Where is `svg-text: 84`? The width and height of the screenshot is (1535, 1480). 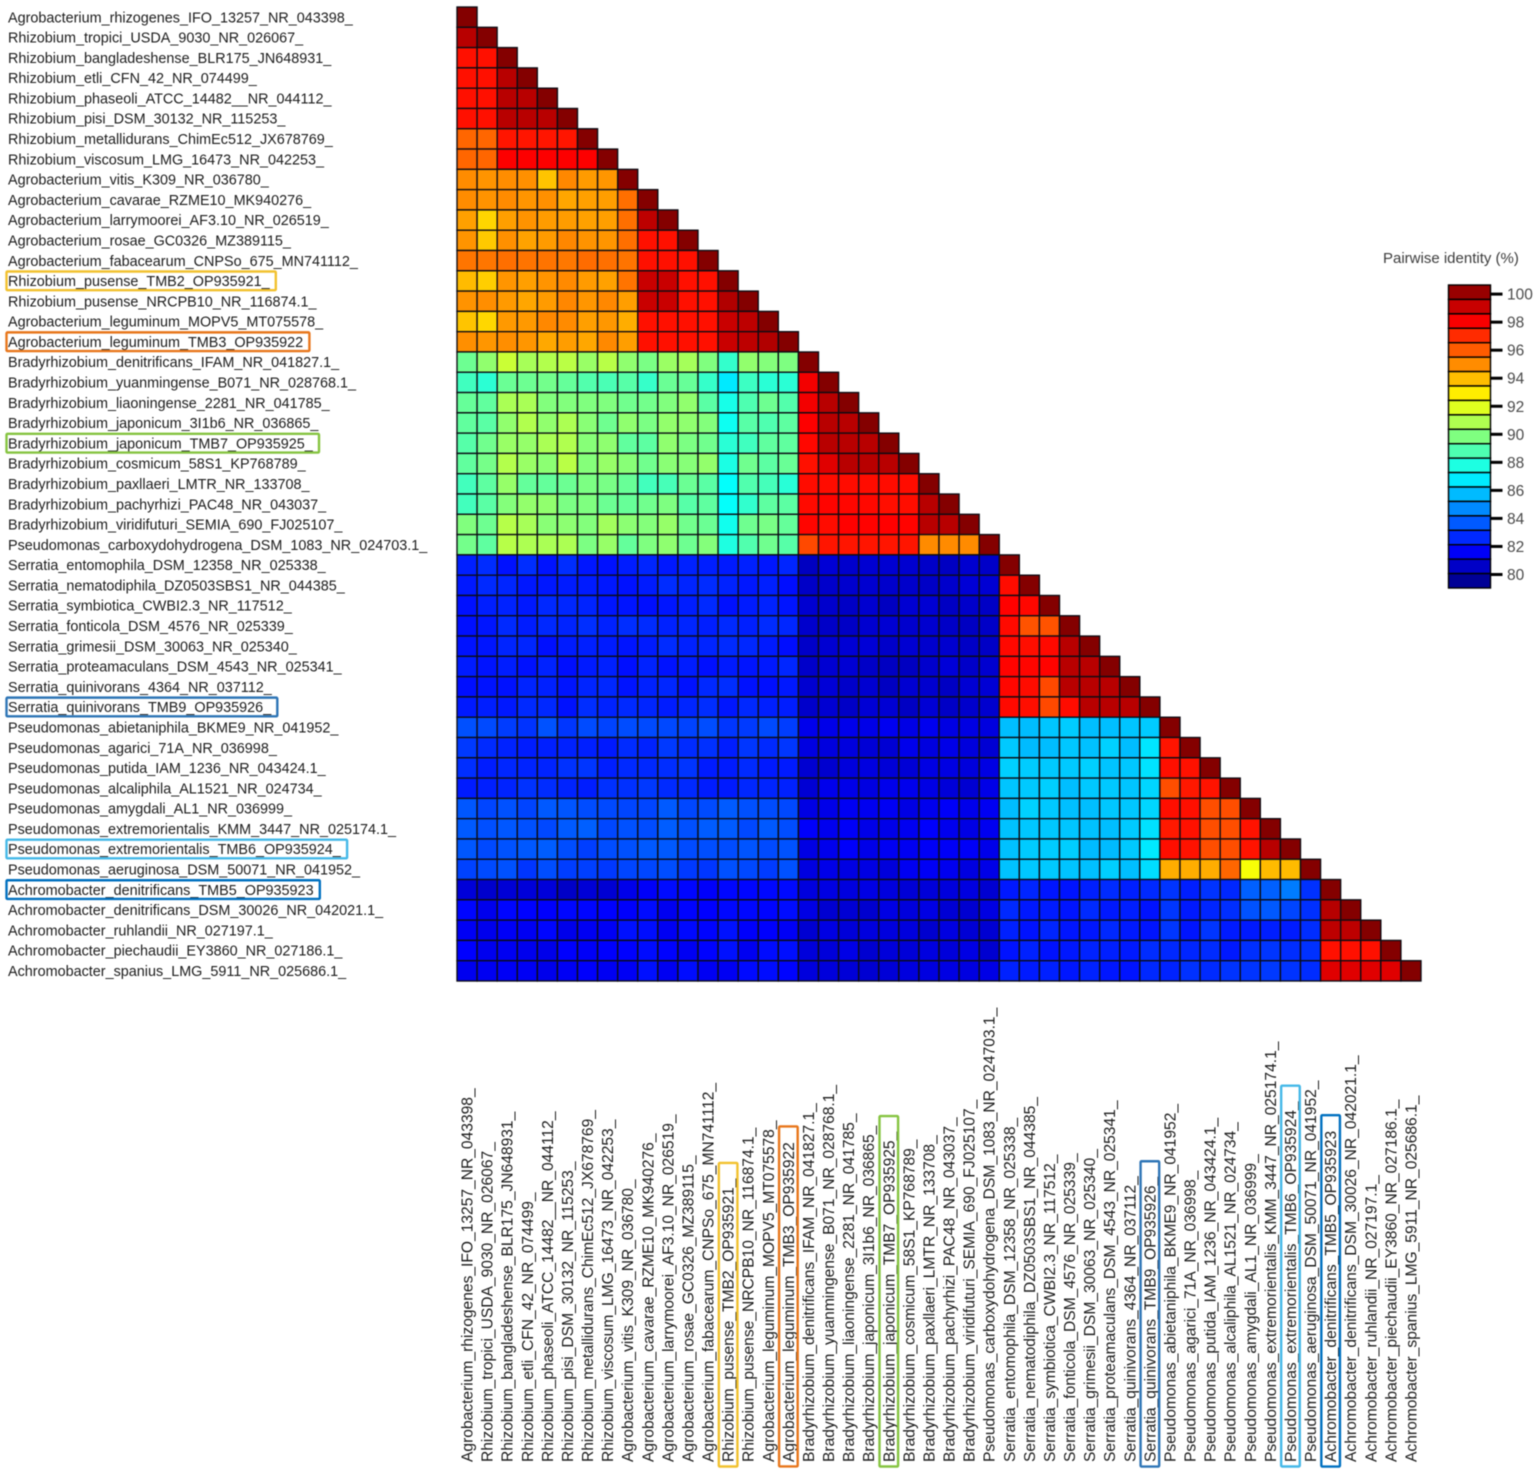
svg-text: 84 is located at coordinates (1516, 519).